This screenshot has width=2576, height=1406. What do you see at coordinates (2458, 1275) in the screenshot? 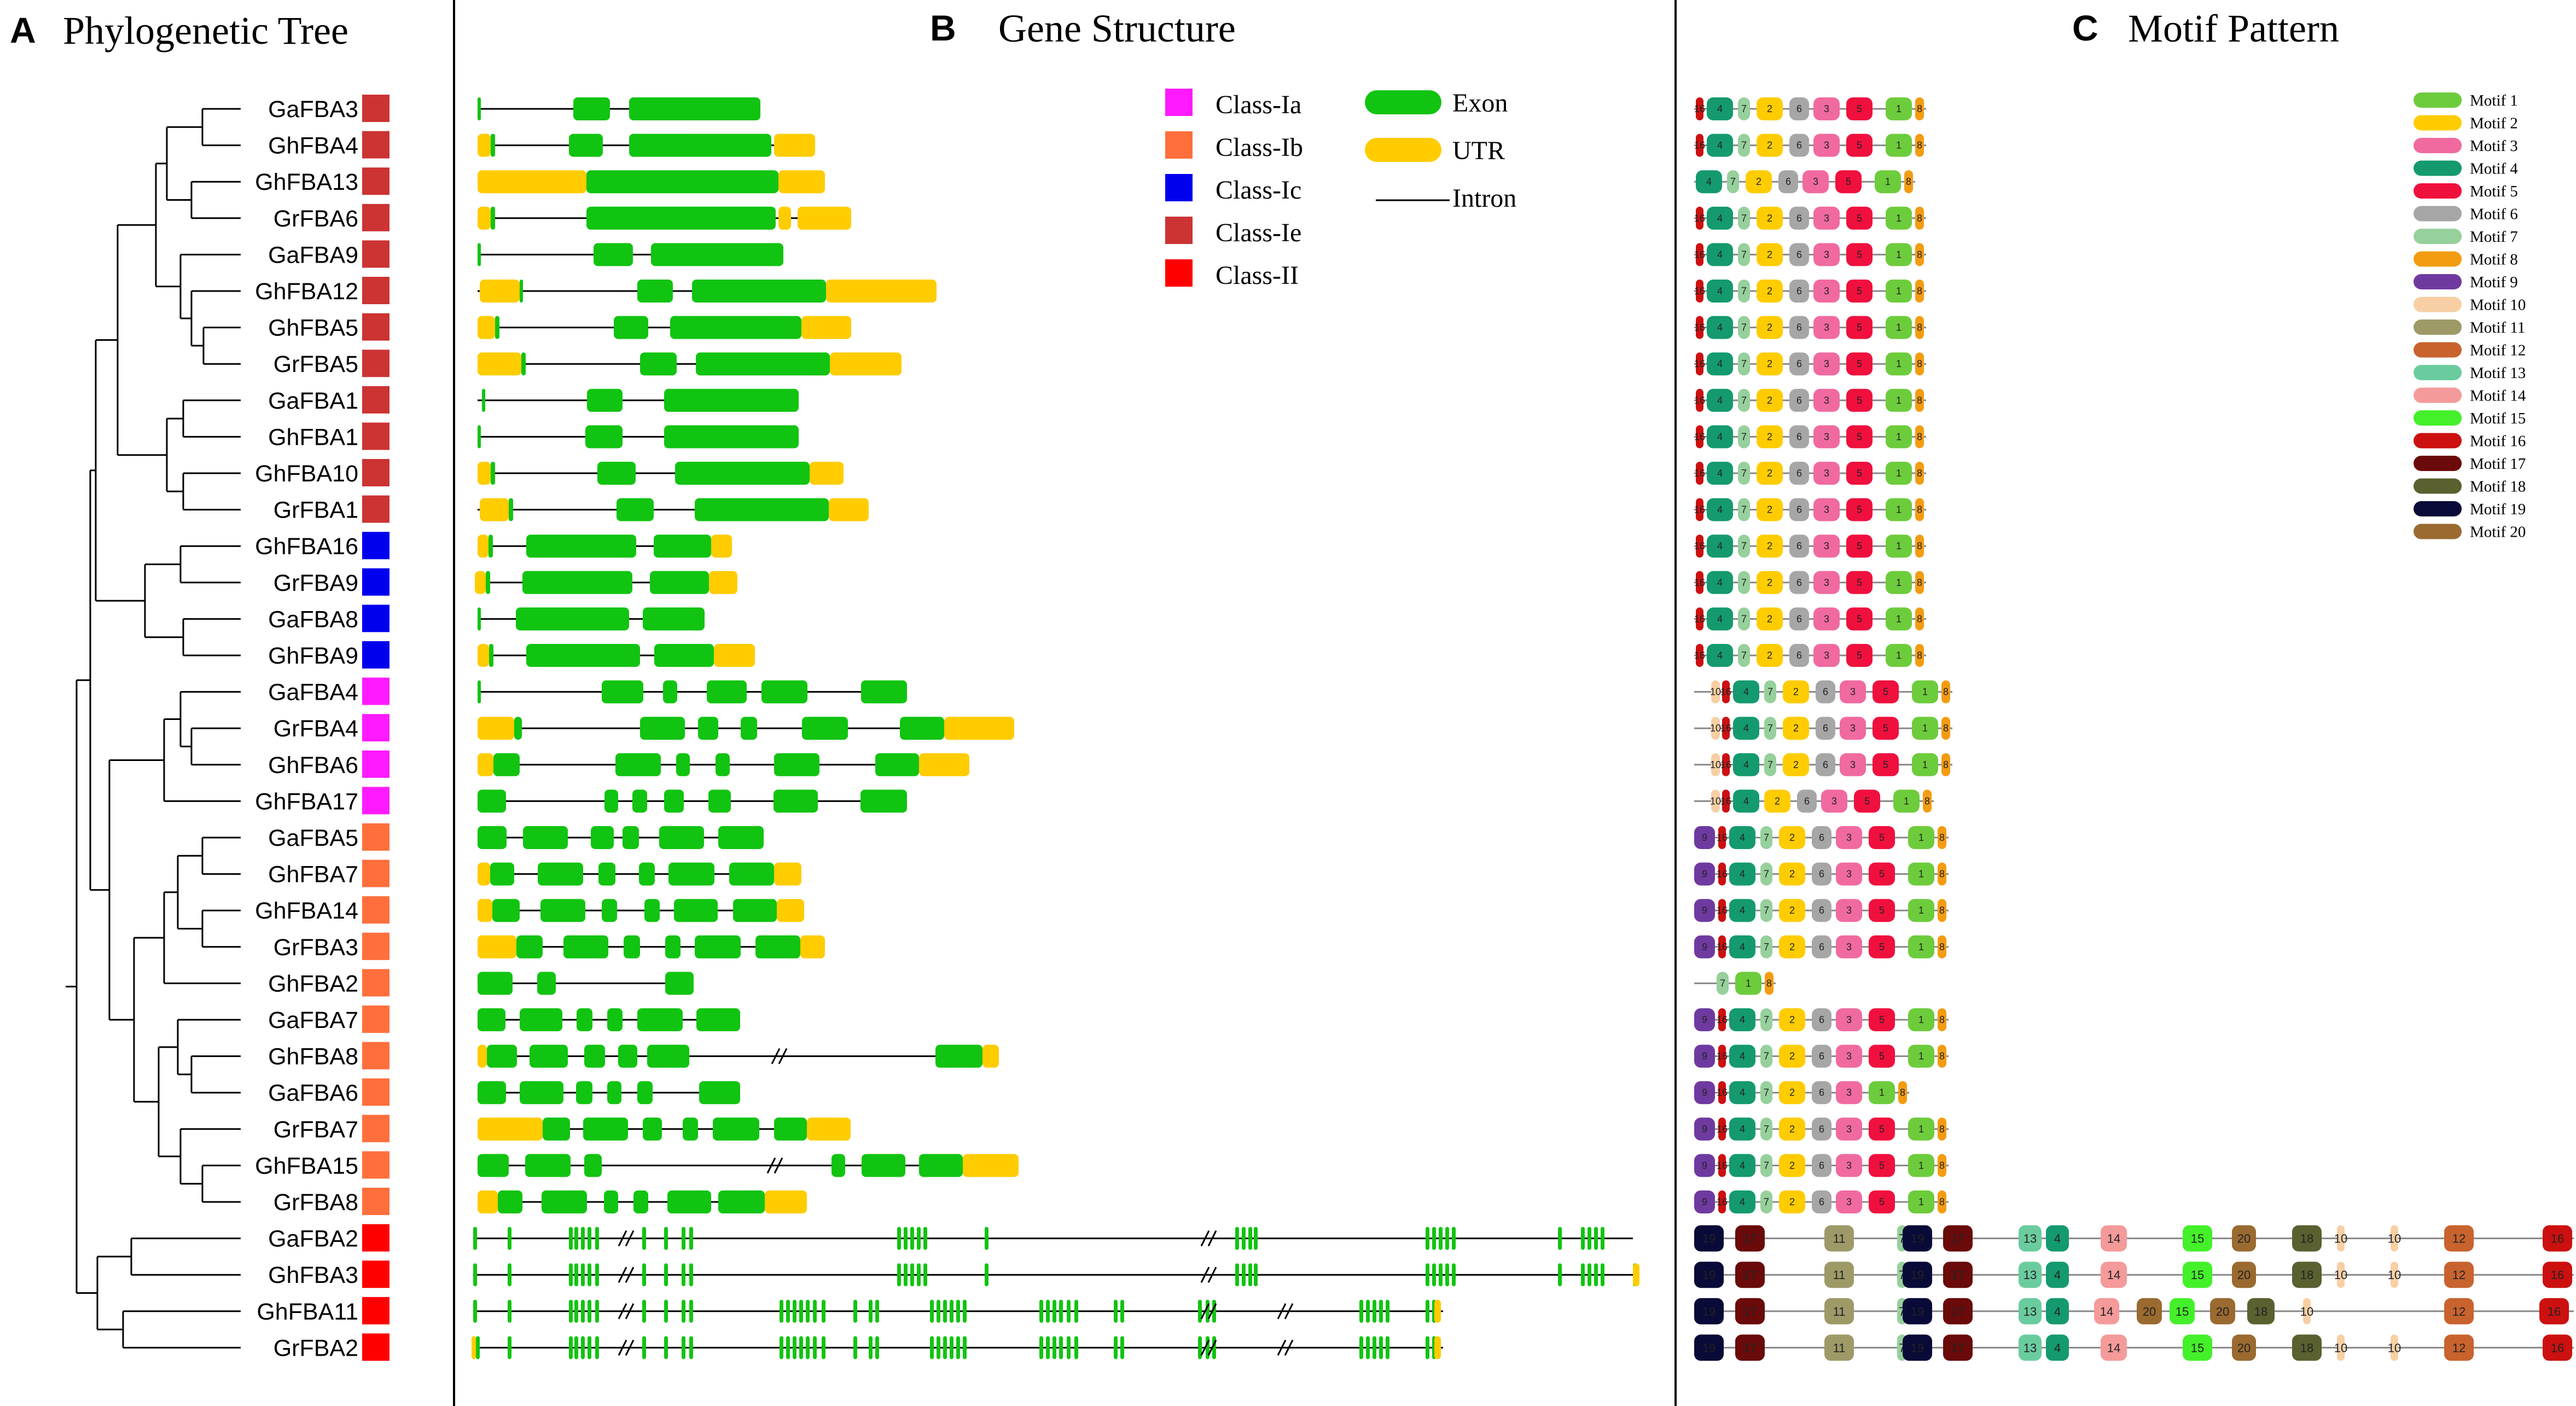
I see `motif-label: 12` at bounding box center [2458, 1275].